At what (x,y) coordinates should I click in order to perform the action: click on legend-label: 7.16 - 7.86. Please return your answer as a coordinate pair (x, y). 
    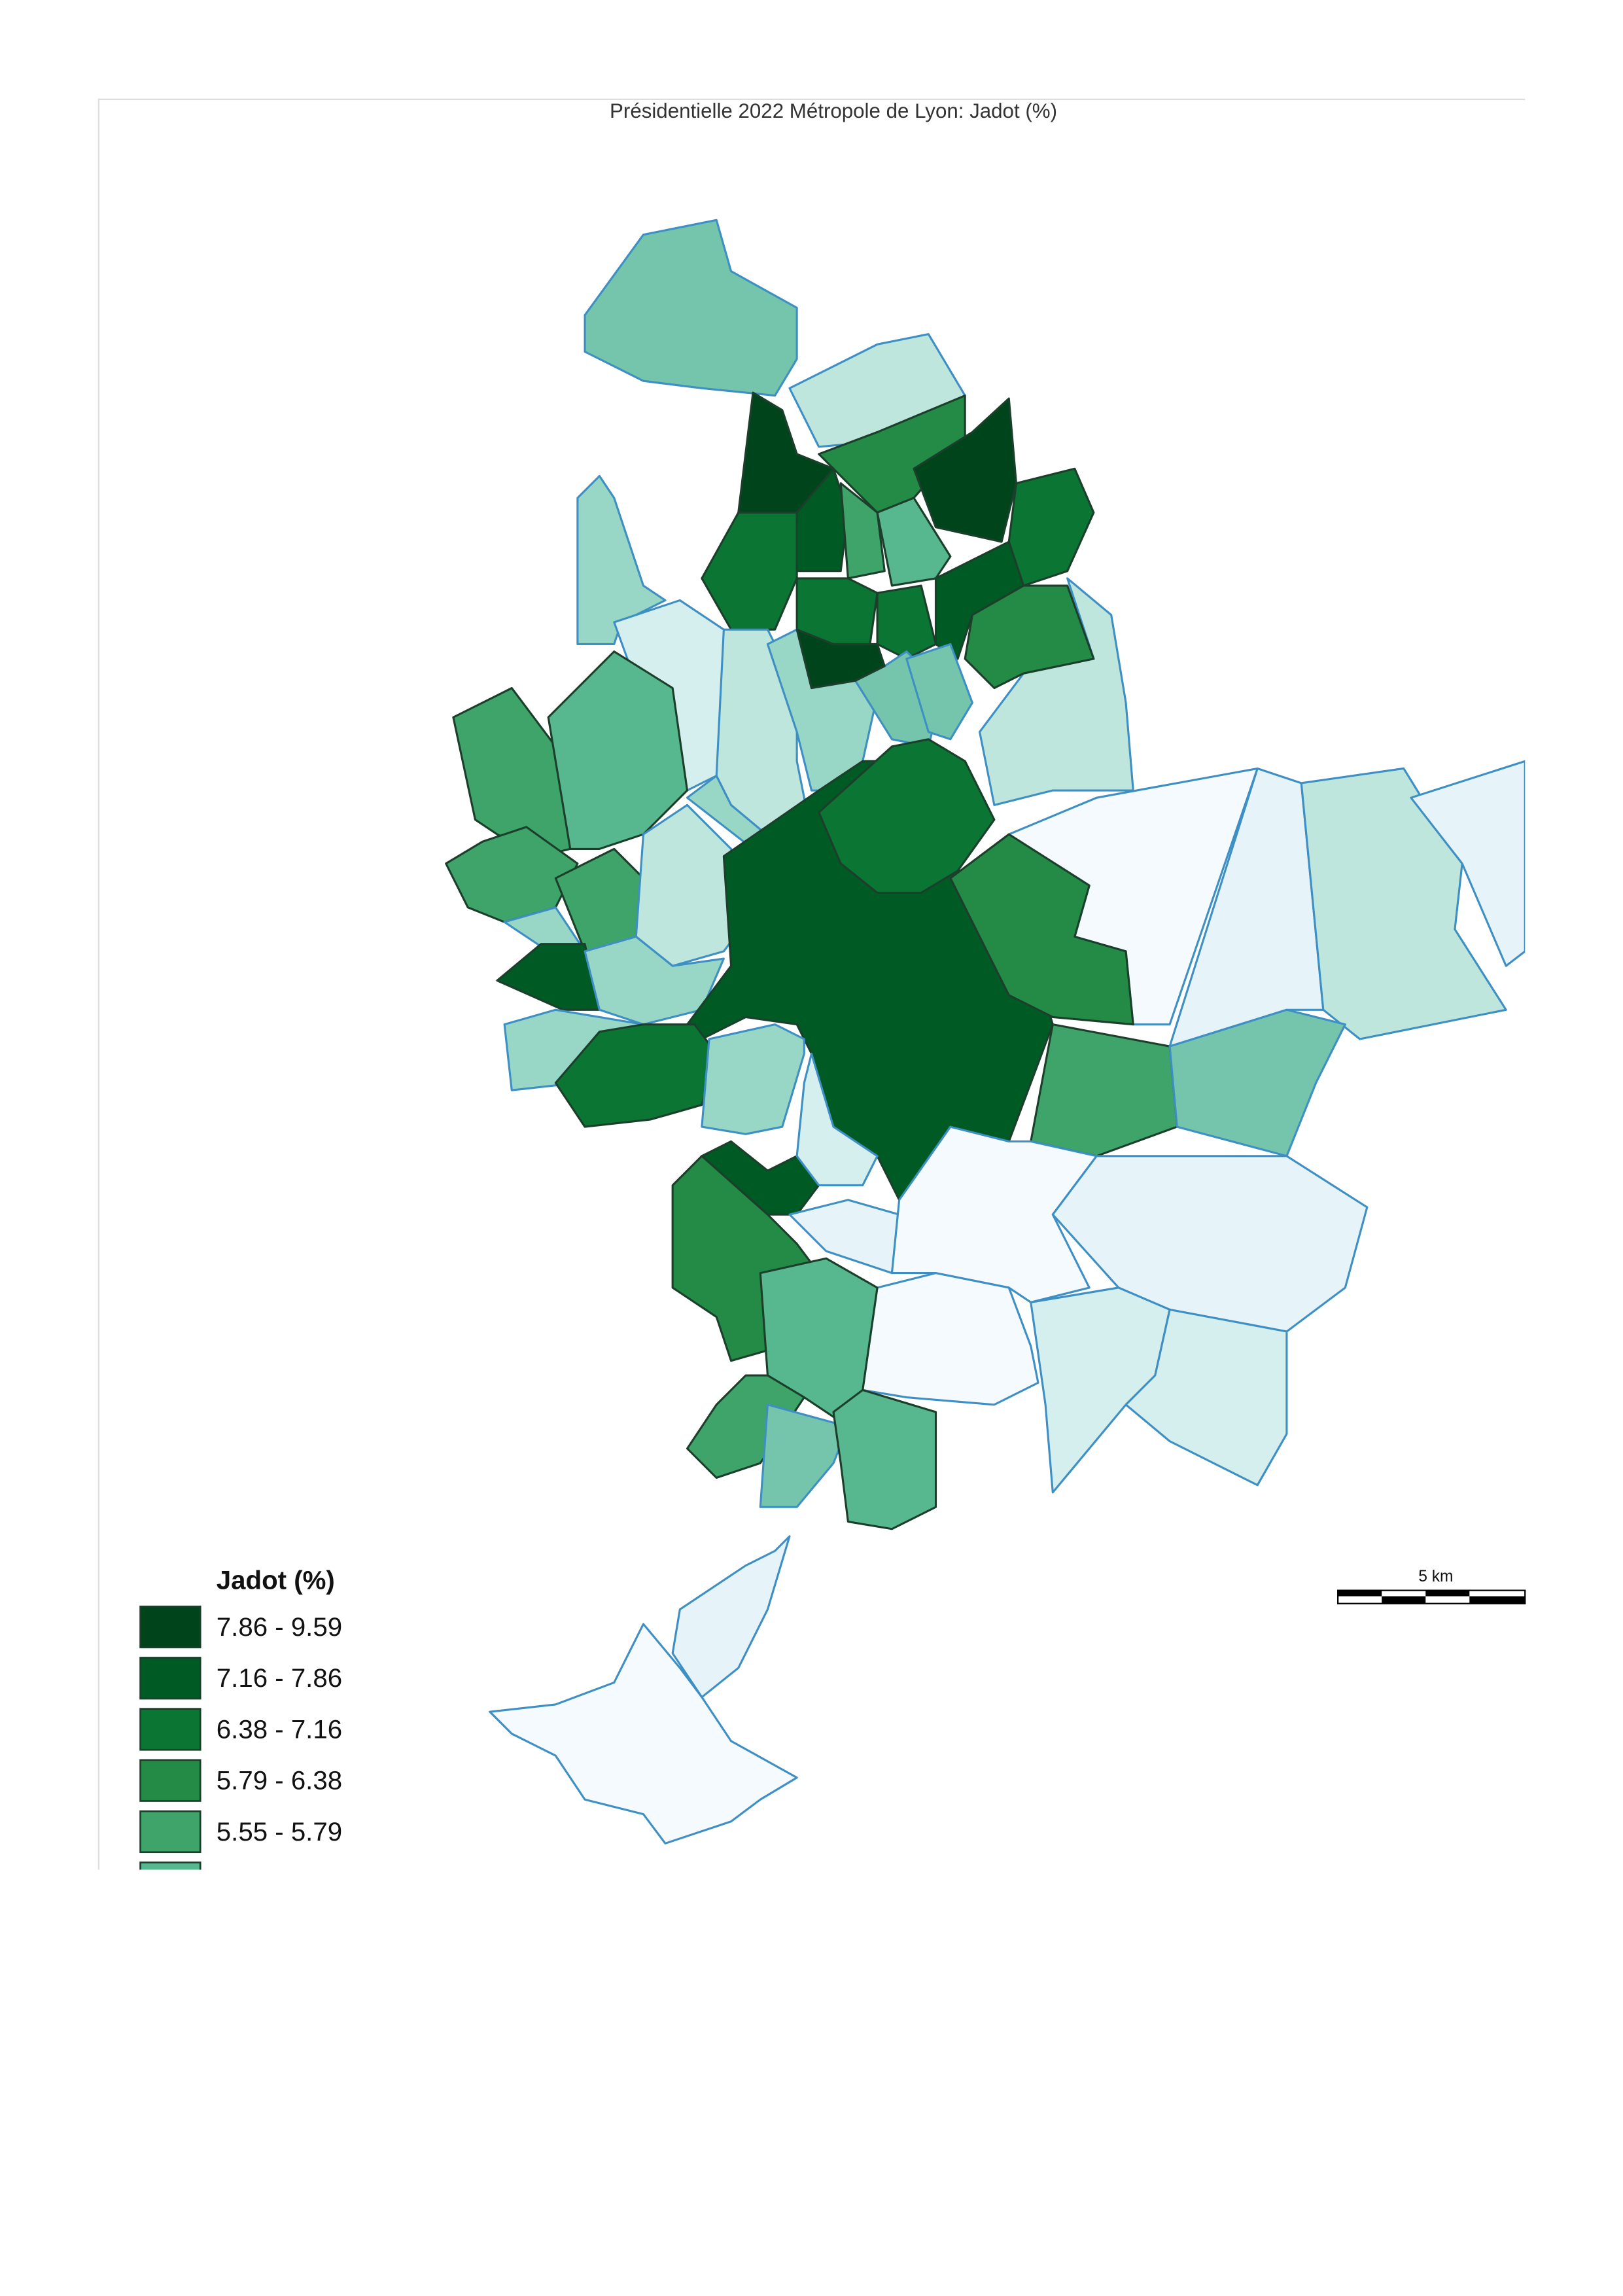
    Looking at the image, I should click on (279, 1678).